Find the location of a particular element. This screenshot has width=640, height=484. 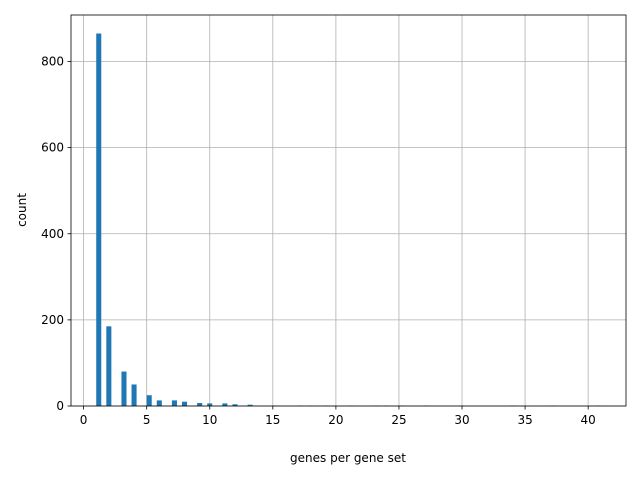

x-tick-label: 20 is located at coordinates (335, 420).